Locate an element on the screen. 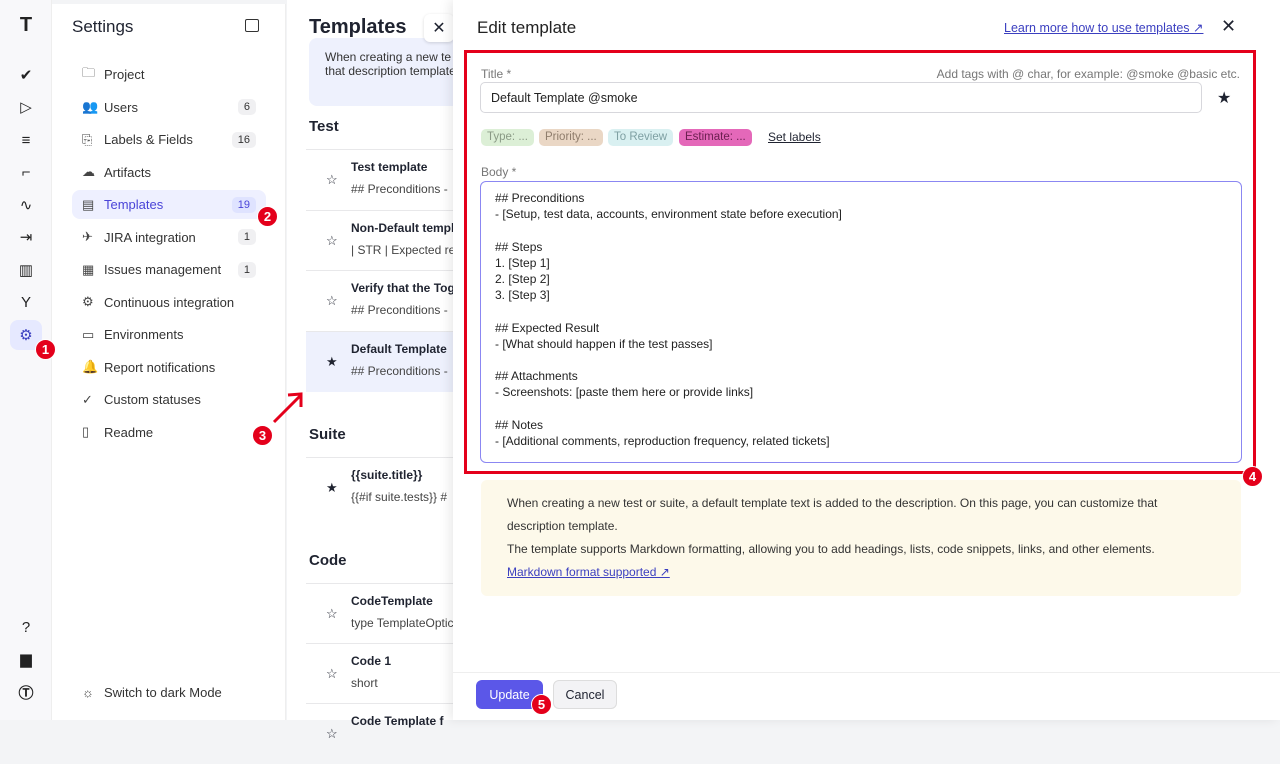 This screenshot has height=764, width=1280. section-suite: Suite is located at coordinates (327, 434).